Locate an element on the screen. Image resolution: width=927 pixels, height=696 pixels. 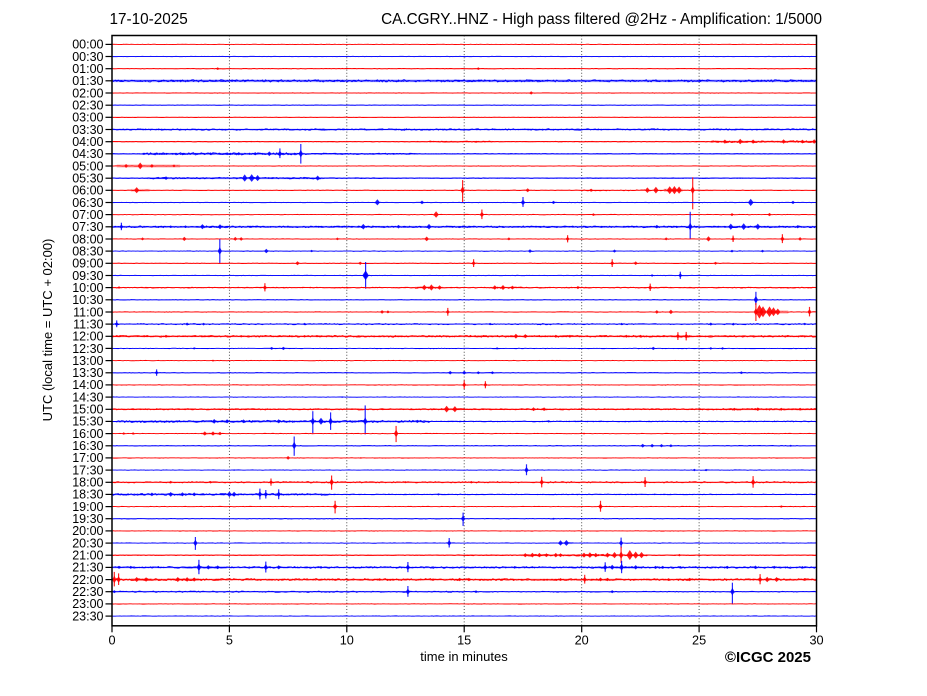
svg-text: 23:00 is located at coordinates (87, 604).